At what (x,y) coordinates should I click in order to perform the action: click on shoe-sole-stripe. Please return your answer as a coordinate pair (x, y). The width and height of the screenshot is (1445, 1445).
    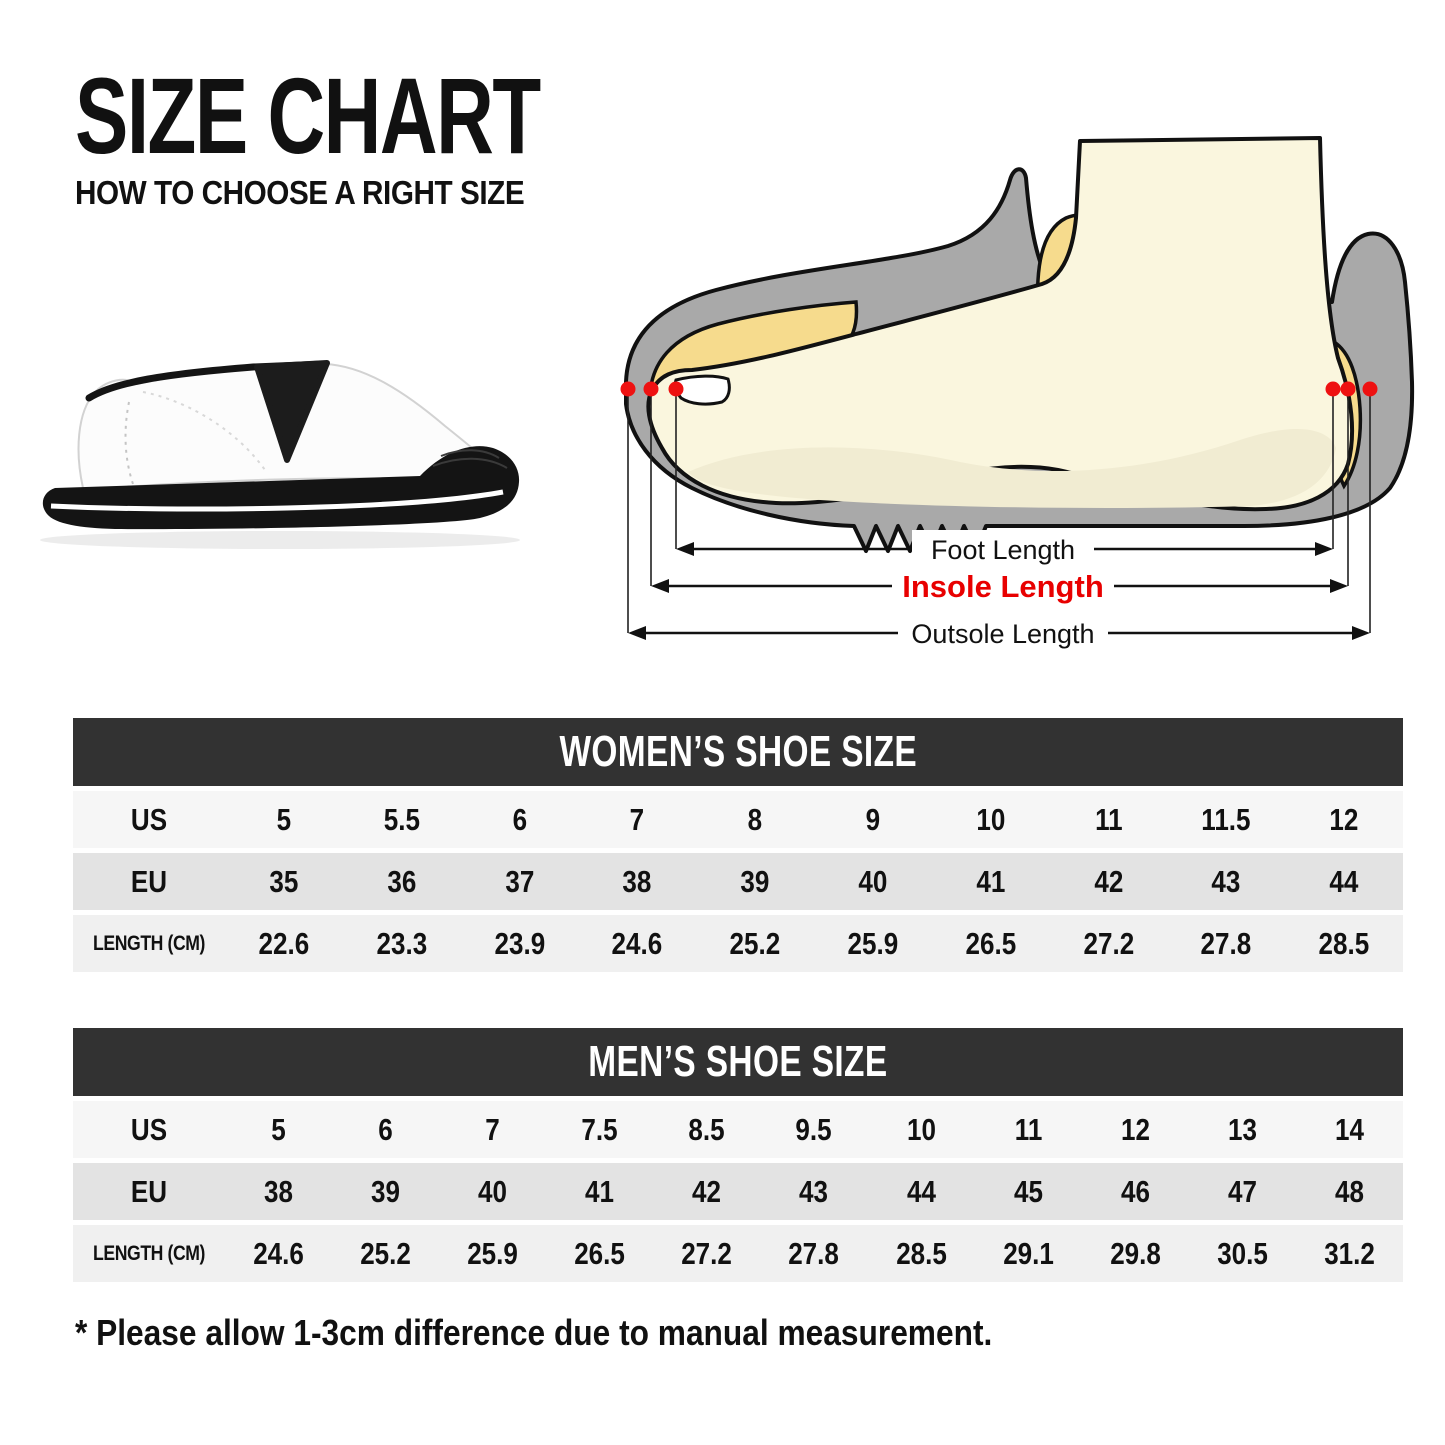
    Looking at the image, I should click on (277, 500).